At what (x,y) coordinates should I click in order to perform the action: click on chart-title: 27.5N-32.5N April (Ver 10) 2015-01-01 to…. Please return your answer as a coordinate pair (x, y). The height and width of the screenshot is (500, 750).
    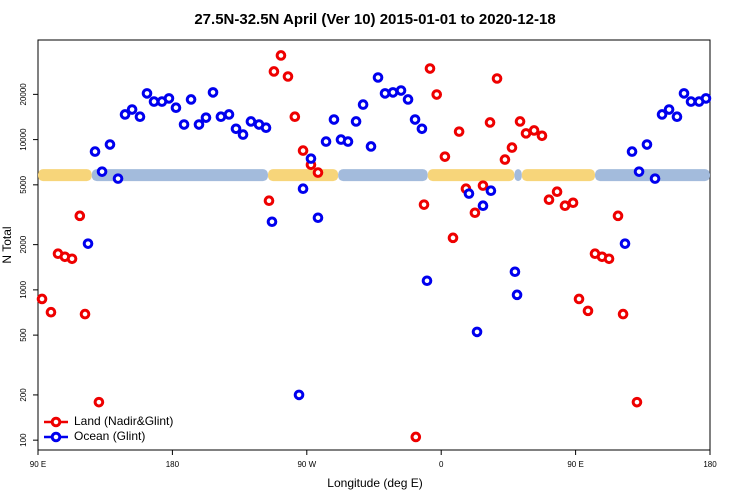
    Looking at the image, I should click on (374, 19).